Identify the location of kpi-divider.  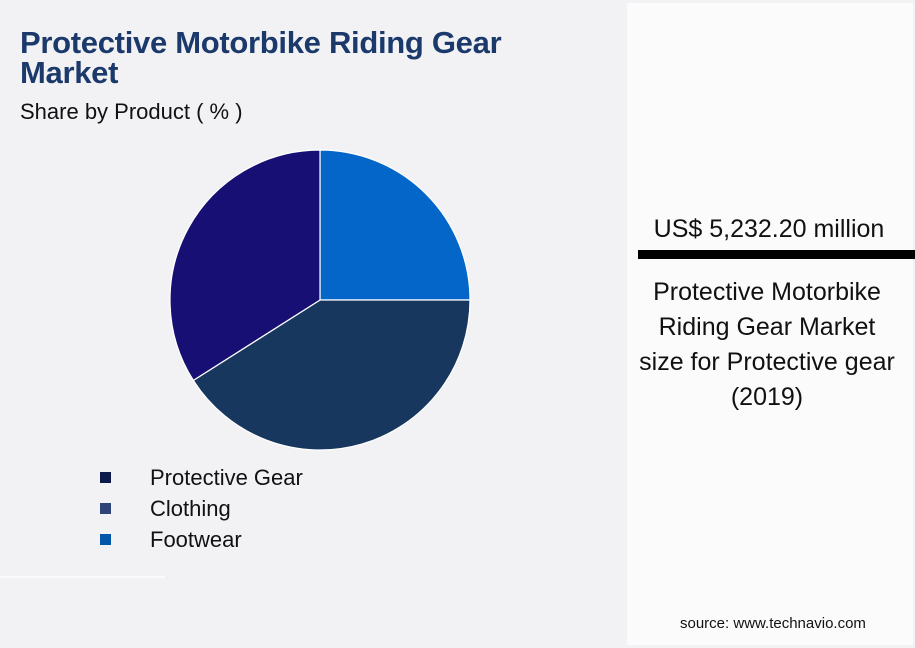
(776, 254).